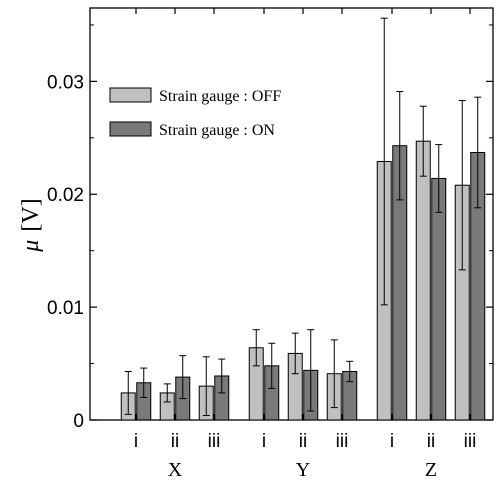 This screenshot has height=482, width=497. I want to click on legend-label: Strain gauge : OFF, so click(220, 96).